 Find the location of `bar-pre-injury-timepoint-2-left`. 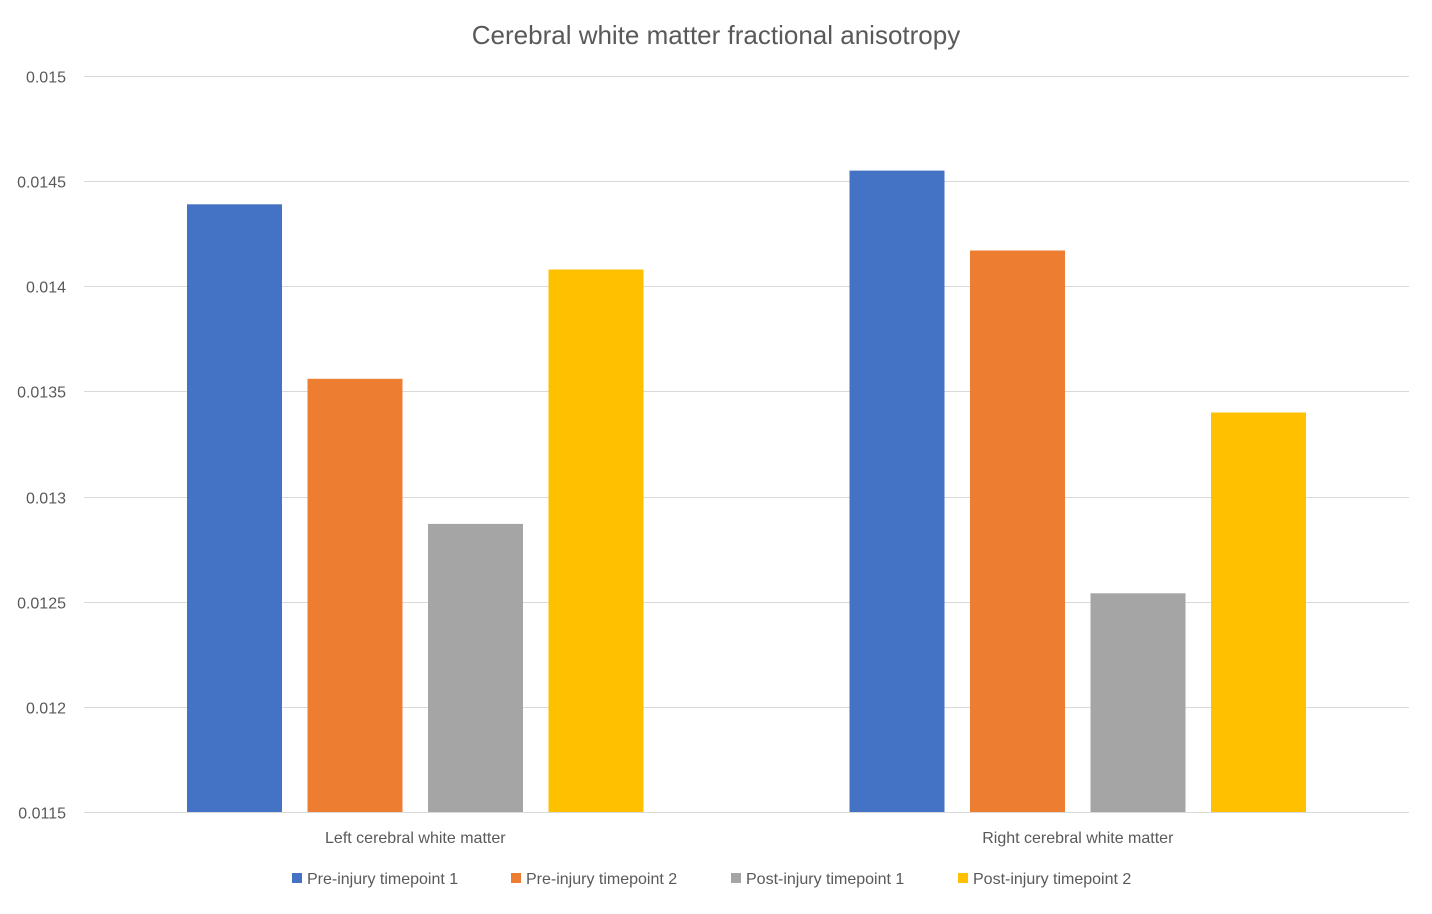

bar-pre-injury-timepoint-2-left is located at coordinates (355, 595).